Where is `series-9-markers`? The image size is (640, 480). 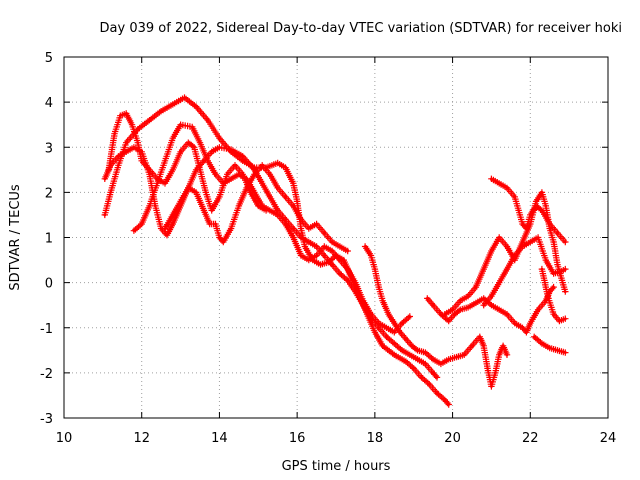 series-9-markers is located at coordinates (528, 210).